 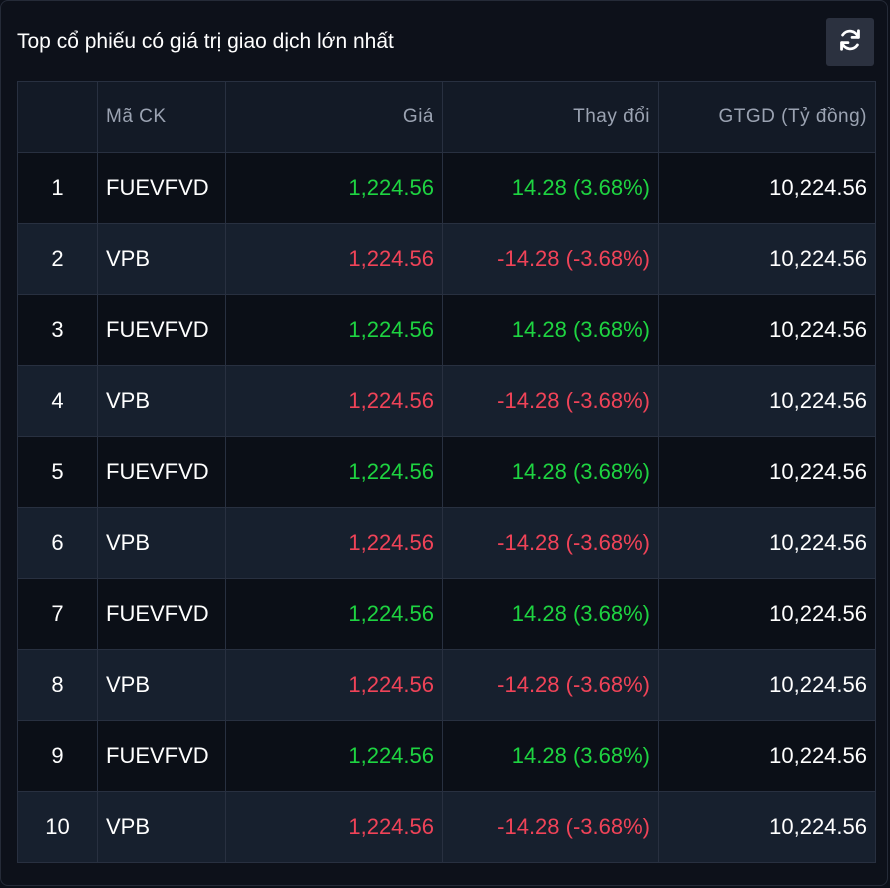 I want to click on row-index: 10, so click(x=57, y=827).